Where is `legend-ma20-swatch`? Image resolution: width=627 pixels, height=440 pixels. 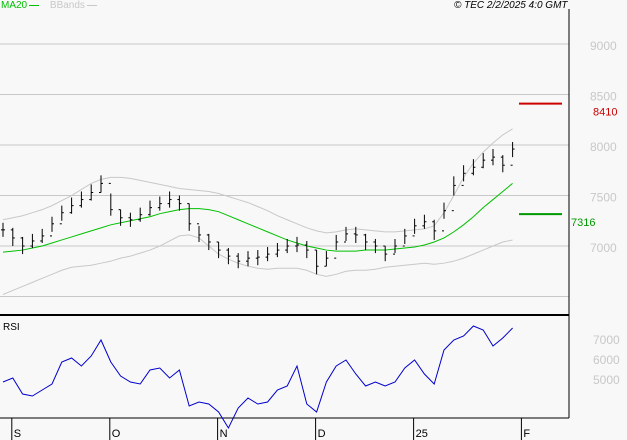
legend-ma20-swatch is located at coordinates (34, 5).